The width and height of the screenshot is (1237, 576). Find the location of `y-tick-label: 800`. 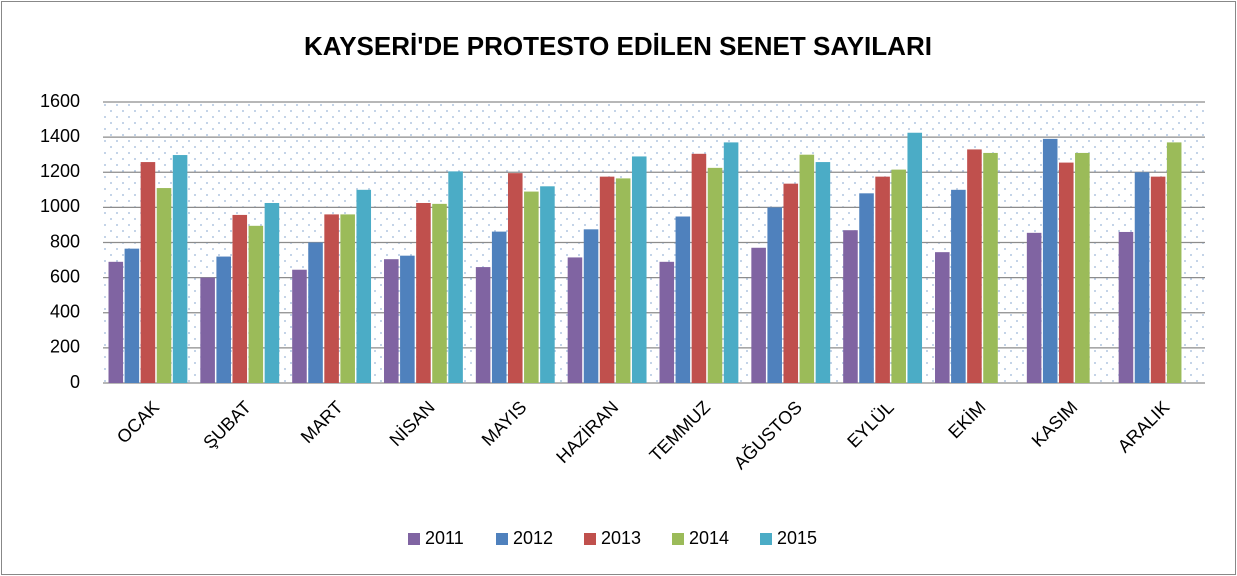

y-tick-label: 800 is located at coordinates (65, 241).